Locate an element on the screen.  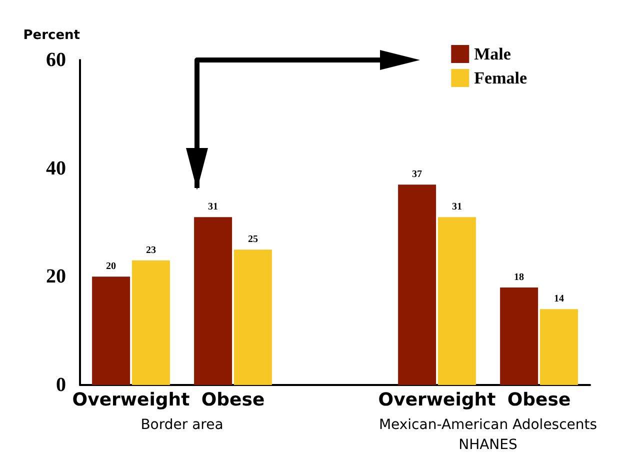
y-tick-label: 20 is located at coordinates (56, 277).